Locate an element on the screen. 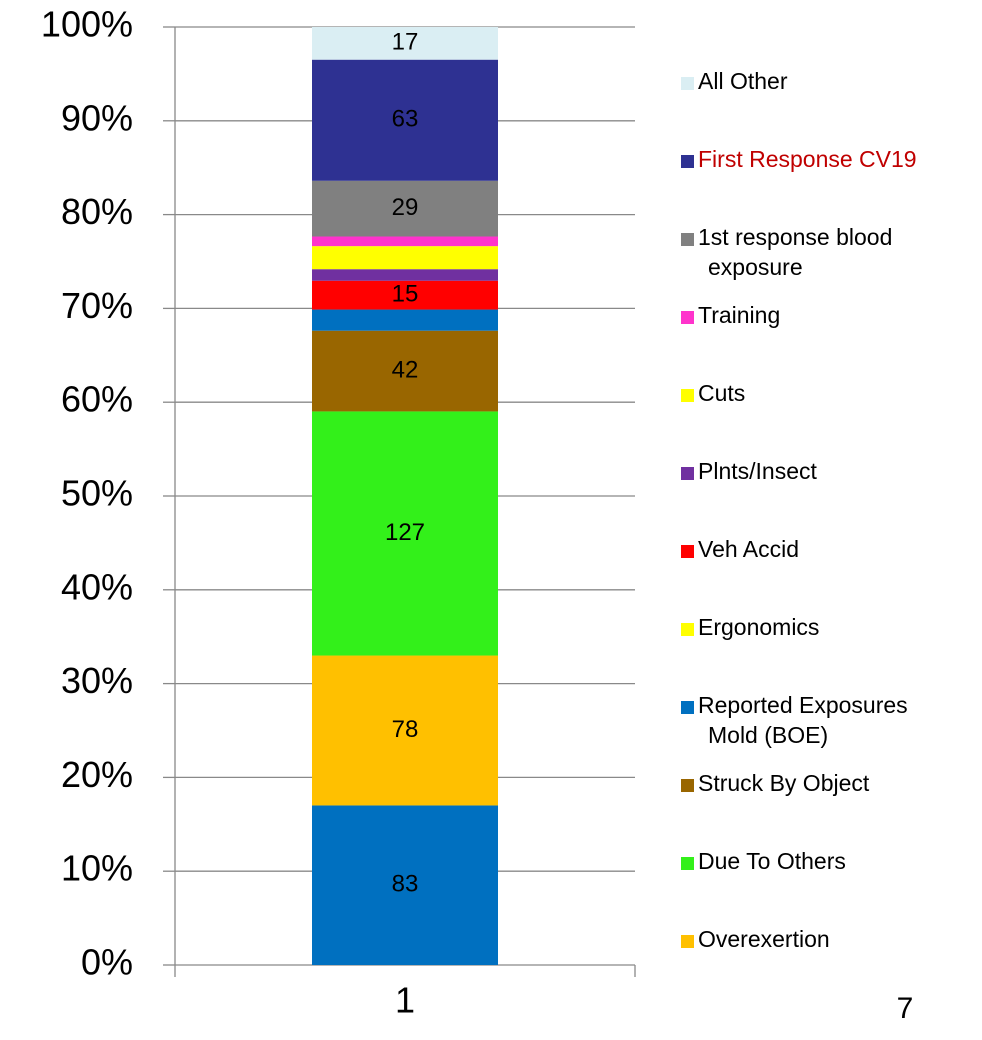  y-tick-label: 70% is located at coordinates (97, 305).